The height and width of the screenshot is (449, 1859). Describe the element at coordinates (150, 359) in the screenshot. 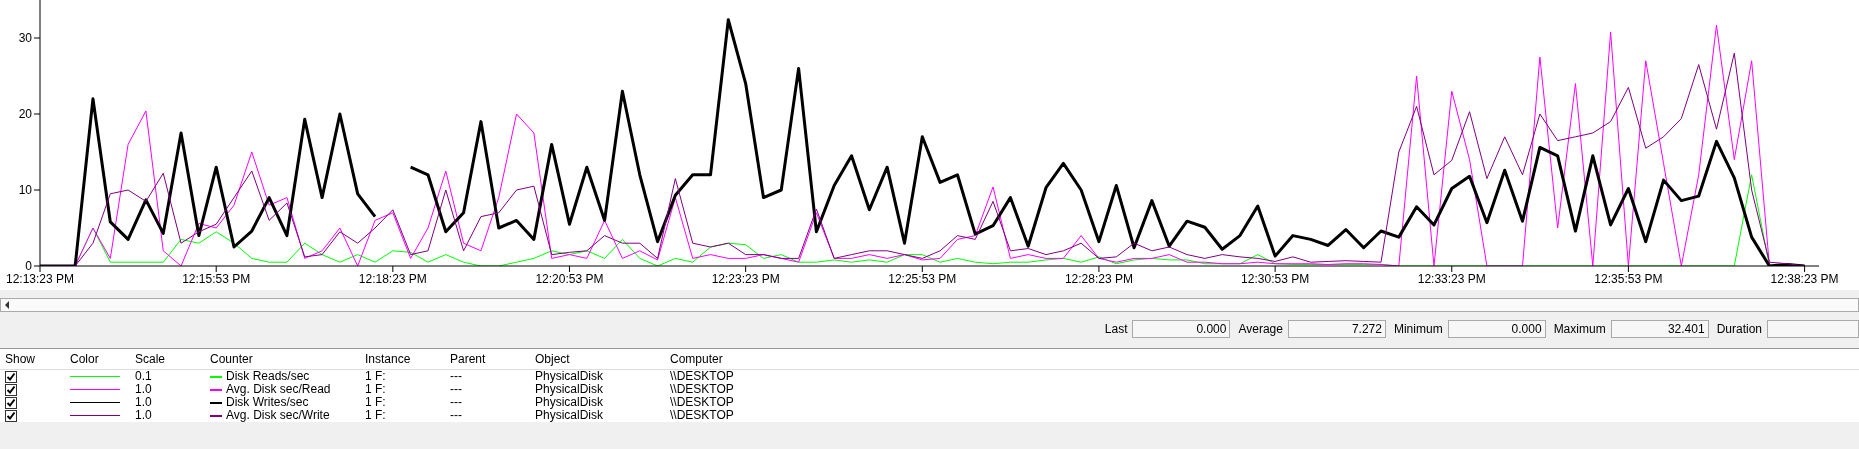

I see `text: Scale` at that location.